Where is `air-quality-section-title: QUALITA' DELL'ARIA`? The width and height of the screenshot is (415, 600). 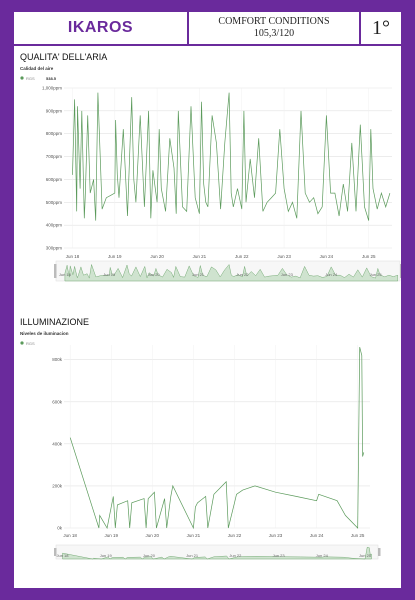 air-quality-section-title: QUALITA' DELL'ARIA is located at coordinates (64, 57).